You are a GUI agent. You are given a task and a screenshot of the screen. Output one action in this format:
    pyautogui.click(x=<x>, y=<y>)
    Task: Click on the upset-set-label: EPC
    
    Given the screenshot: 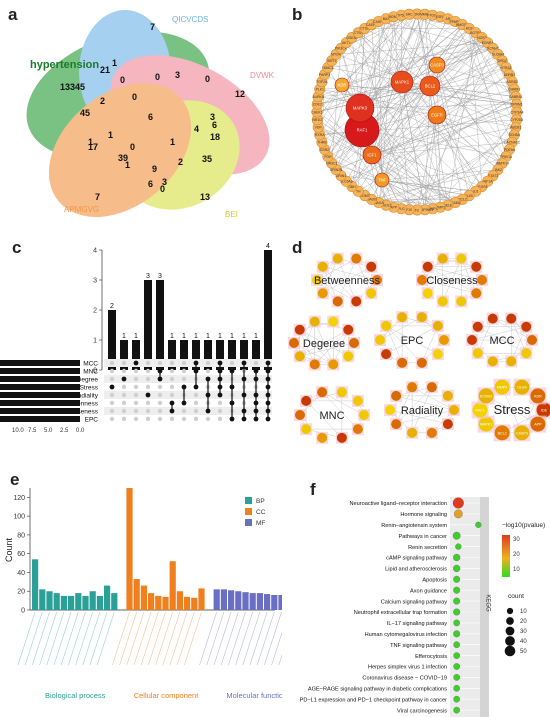 What is the action you would take?
    pyautogui.click(x=92, y=420)
    